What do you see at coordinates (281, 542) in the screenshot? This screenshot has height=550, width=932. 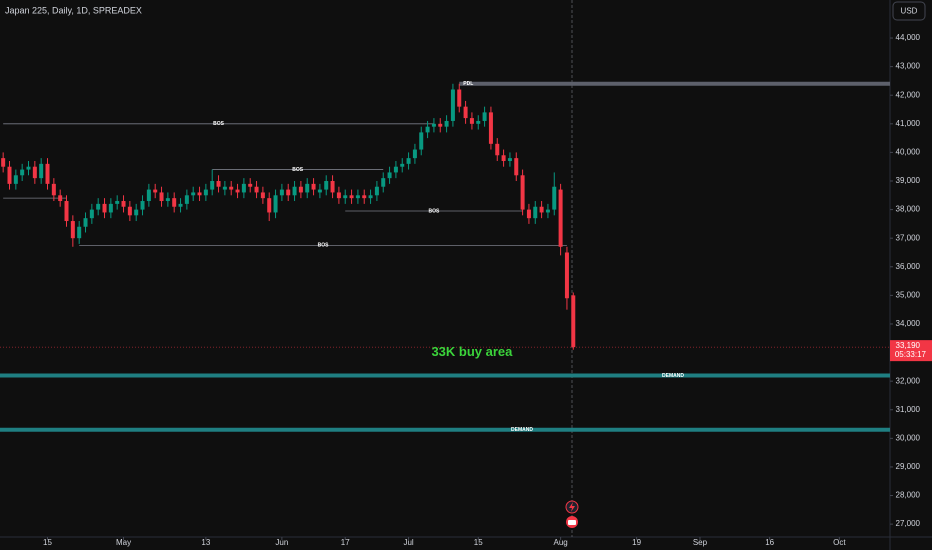 I see `x-tick-label: Jun` at bounding box center [281, 542].